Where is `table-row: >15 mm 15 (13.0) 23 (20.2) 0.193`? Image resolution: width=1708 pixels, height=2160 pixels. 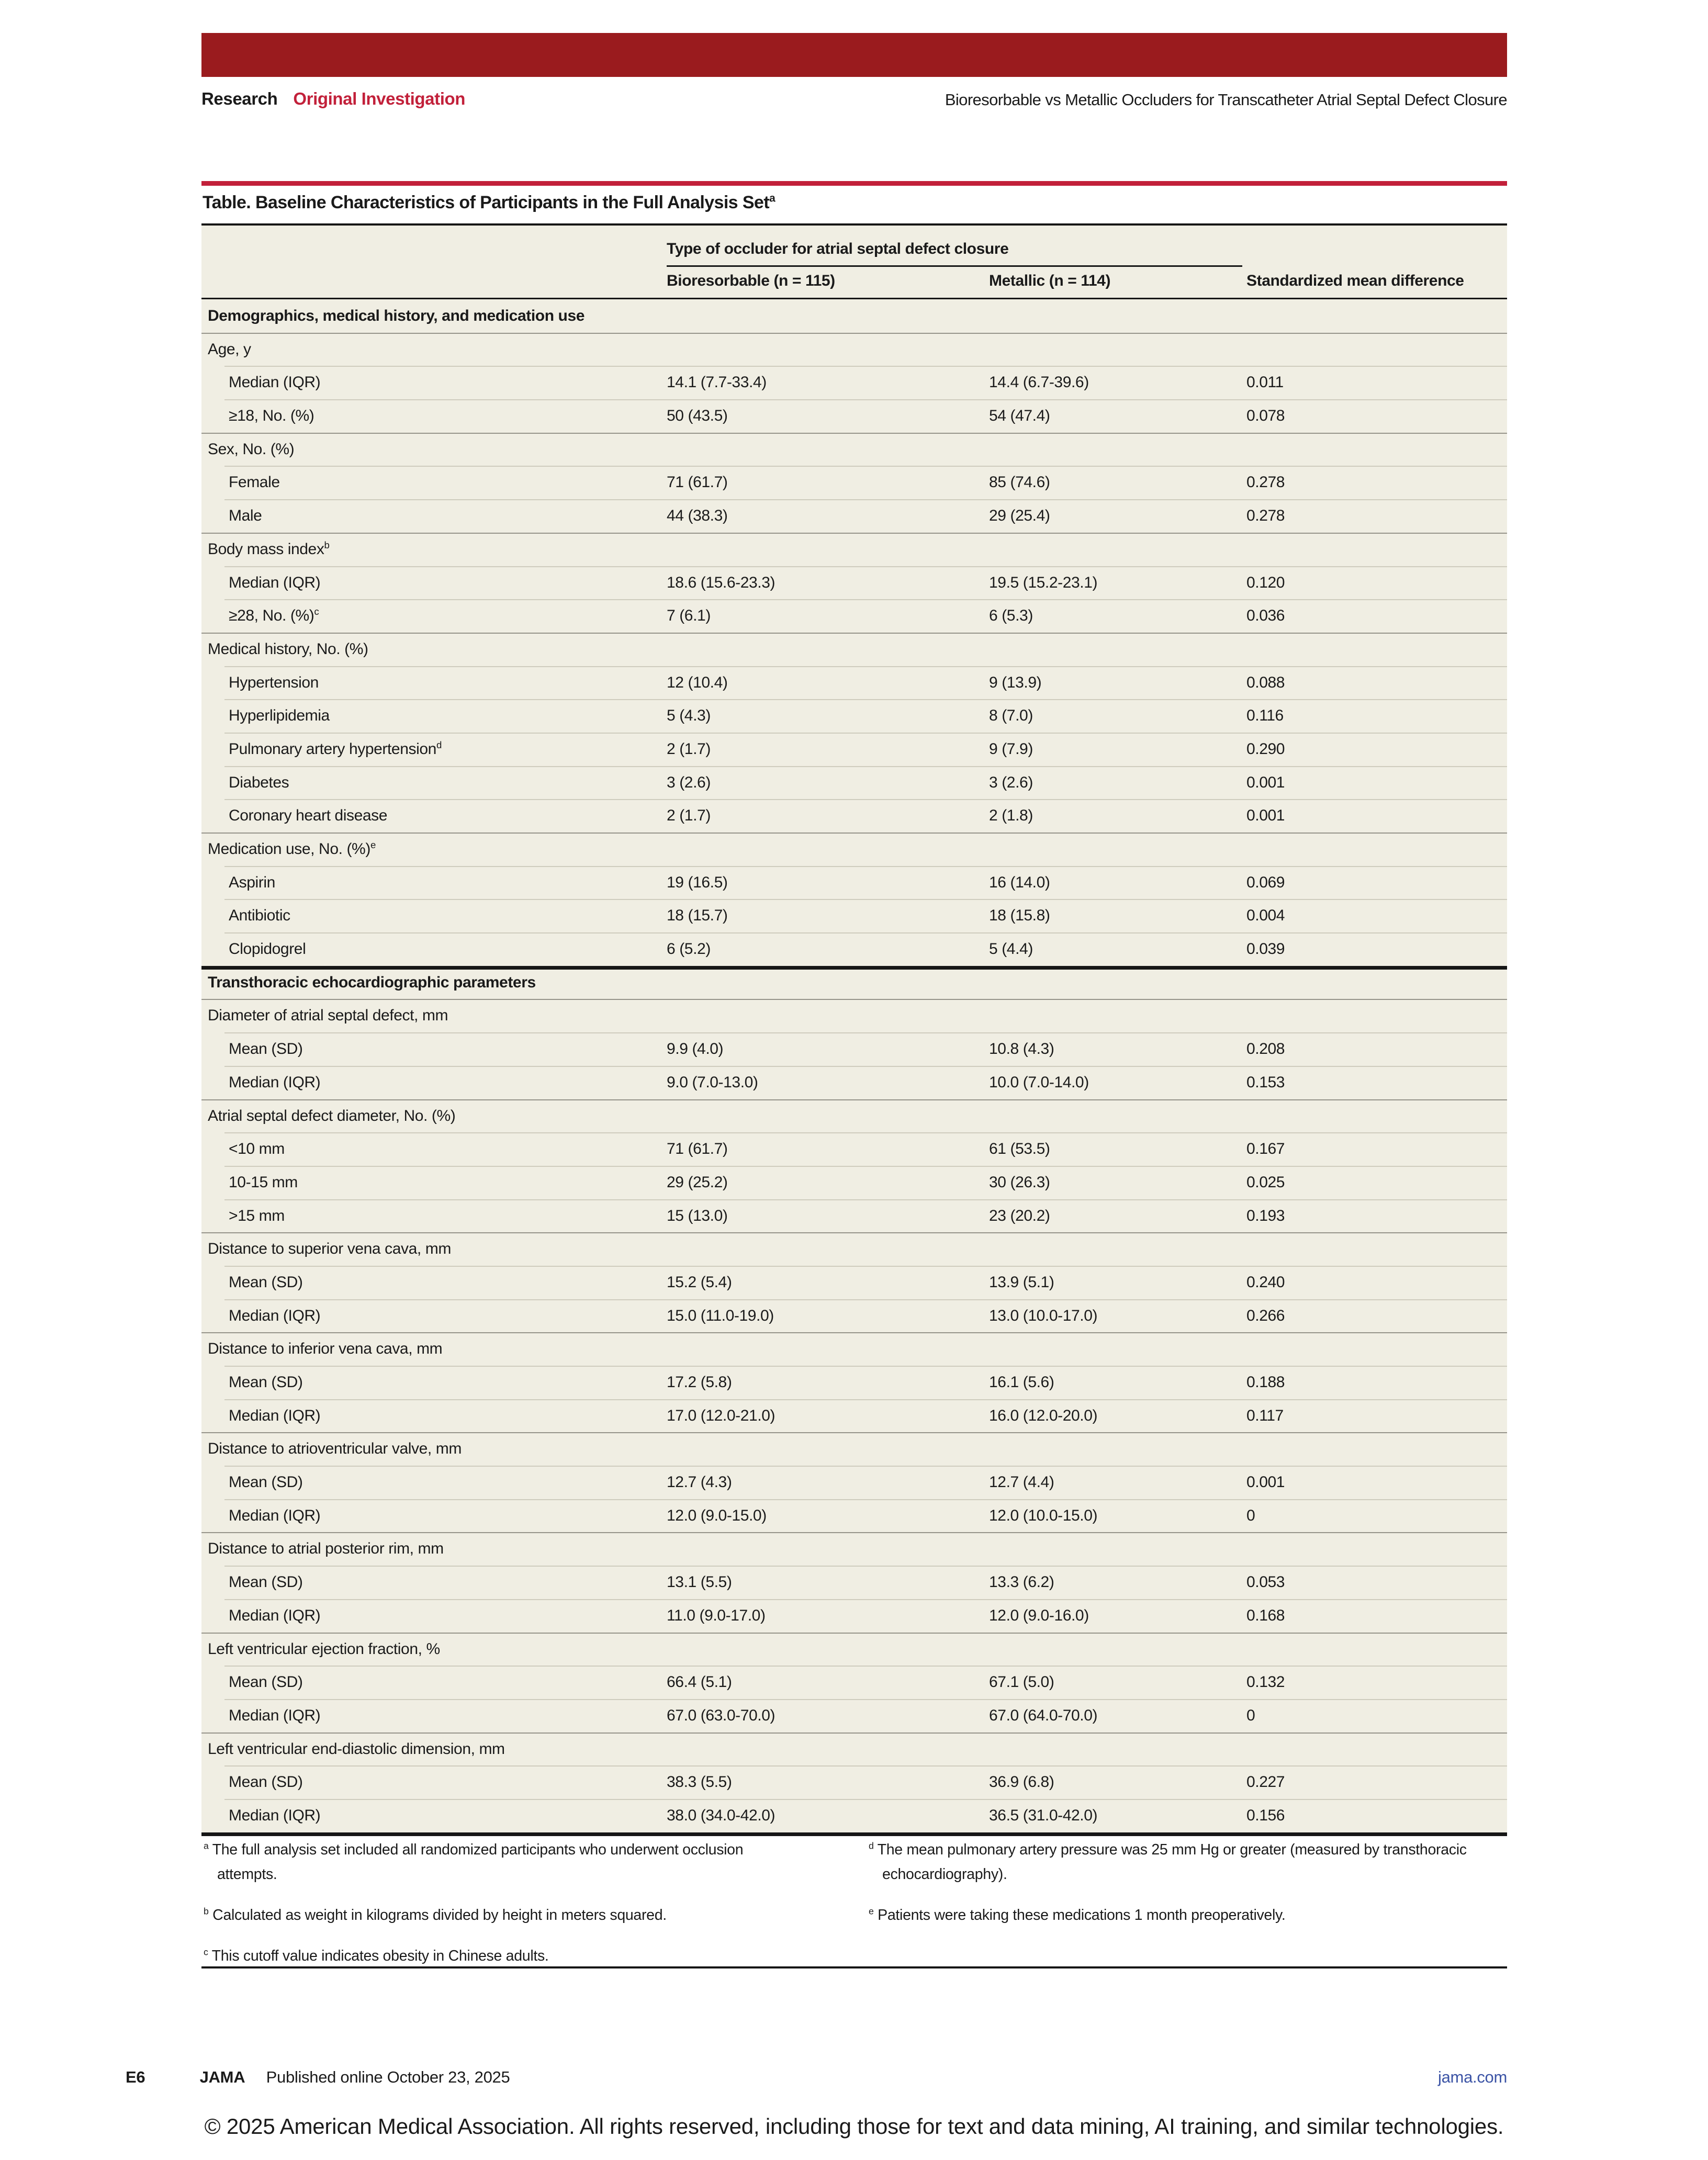
table-row: >15 mm 15 (13.0) 23 (20.2) 0.193 is located at coordinates (854, 1216).